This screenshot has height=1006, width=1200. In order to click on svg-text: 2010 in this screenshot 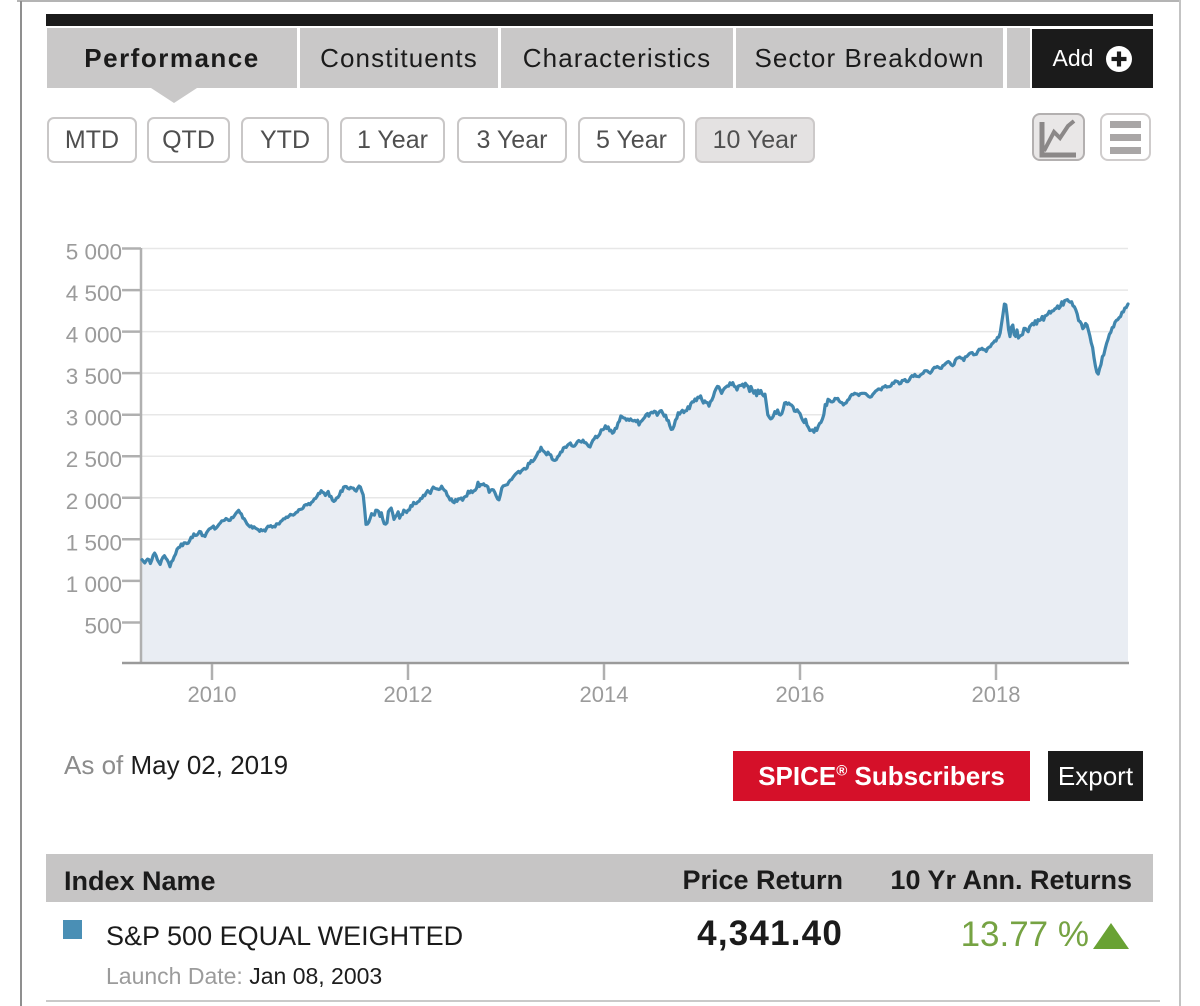, I will do `click(212, 694)`.